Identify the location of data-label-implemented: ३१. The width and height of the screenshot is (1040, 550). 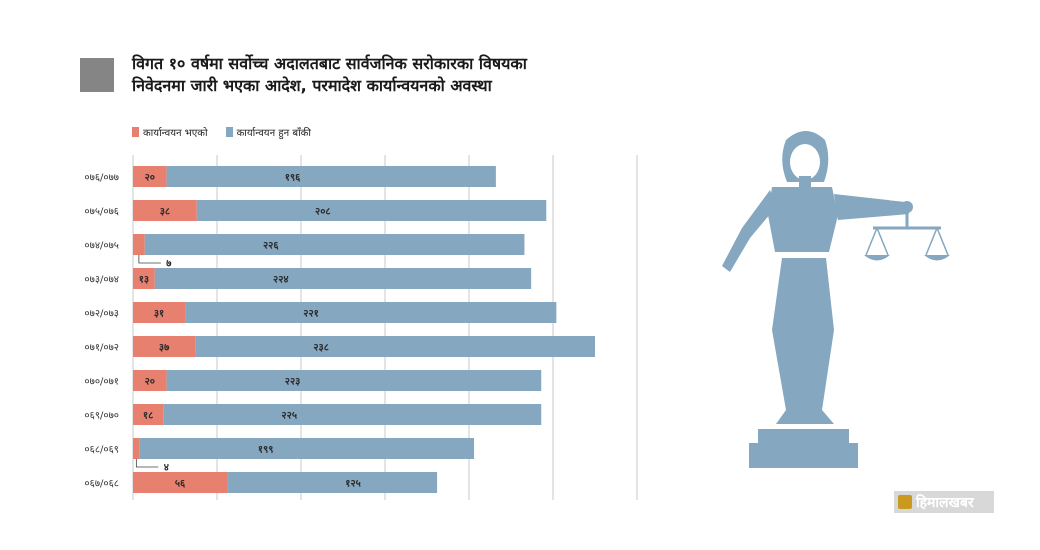
(159, 314).